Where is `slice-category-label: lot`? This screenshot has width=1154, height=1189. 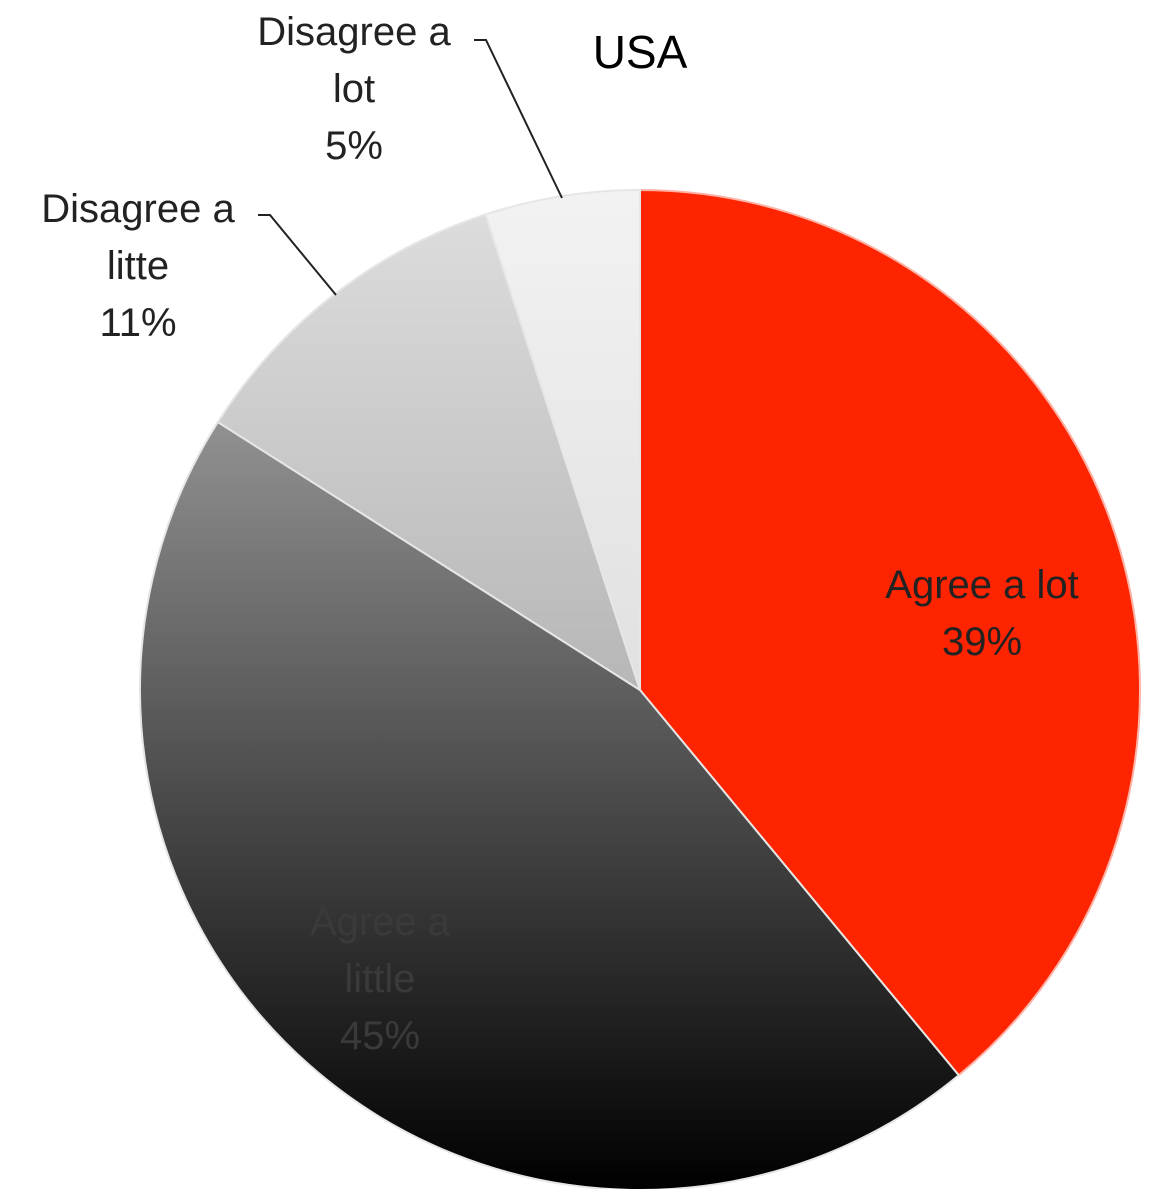 slice-category-label: lot is located at coordinates (354, 89).